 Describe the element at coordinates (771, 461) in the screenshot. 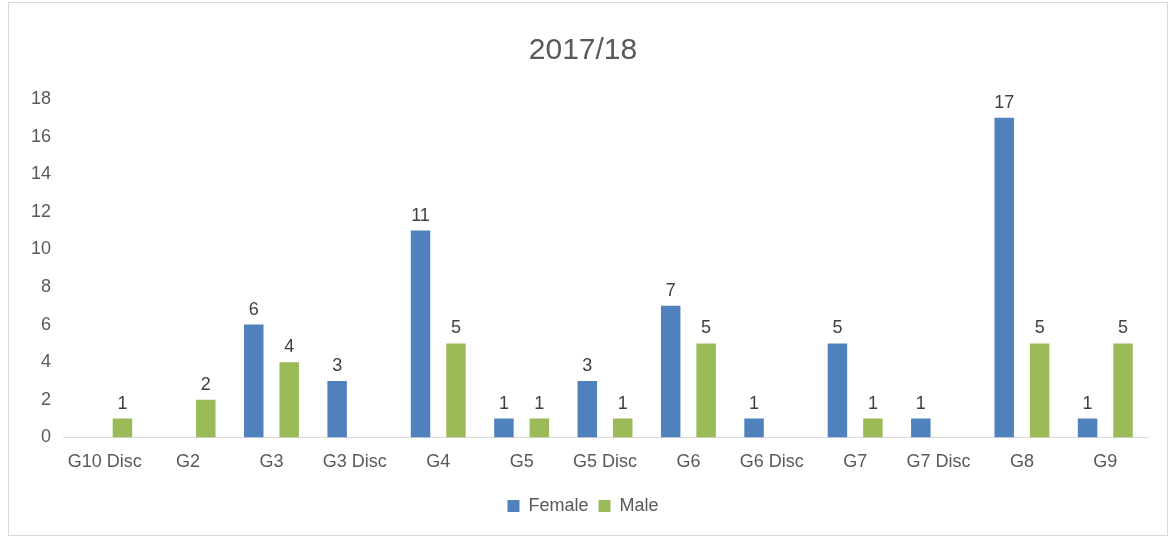

I see `x-tick-label: G6 Disc` at that location.